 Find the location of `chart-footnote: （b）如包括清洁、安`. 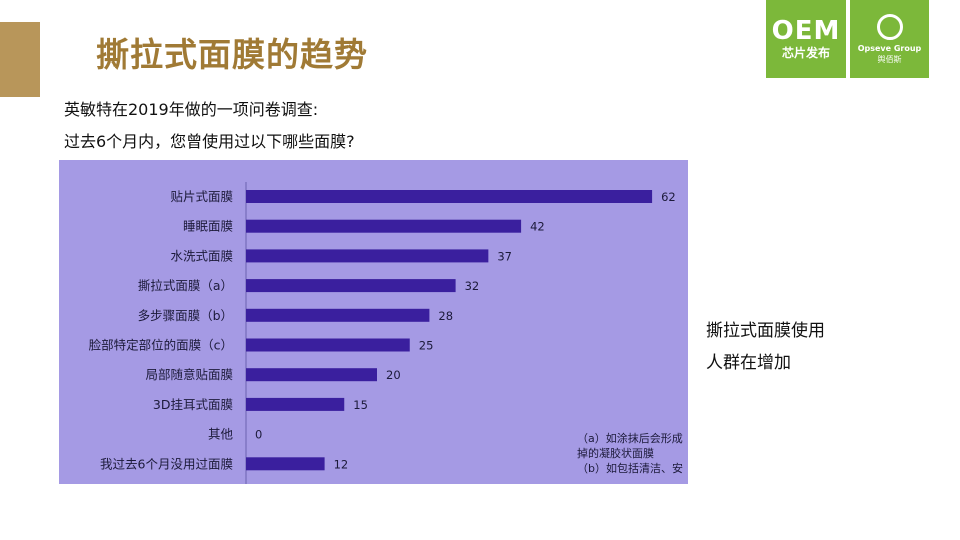

chart-footnote: （b）如包括清洁、安 is located at coordinates (630, 468).